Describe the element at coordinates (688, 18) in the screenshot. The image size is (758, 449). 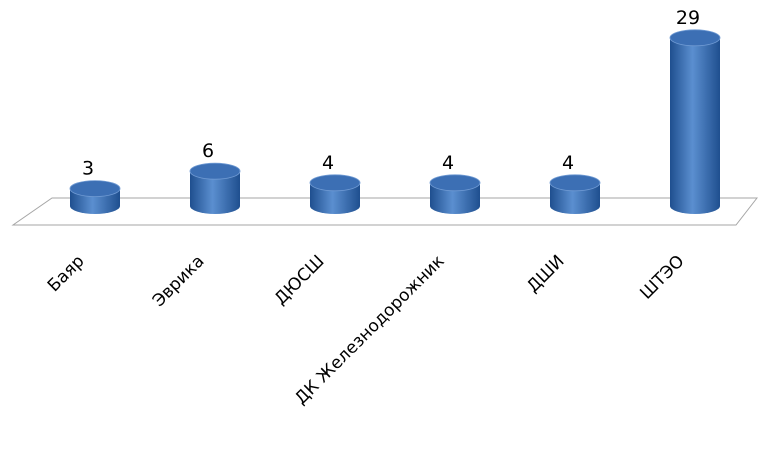
I see `value-label: 29` at that location.